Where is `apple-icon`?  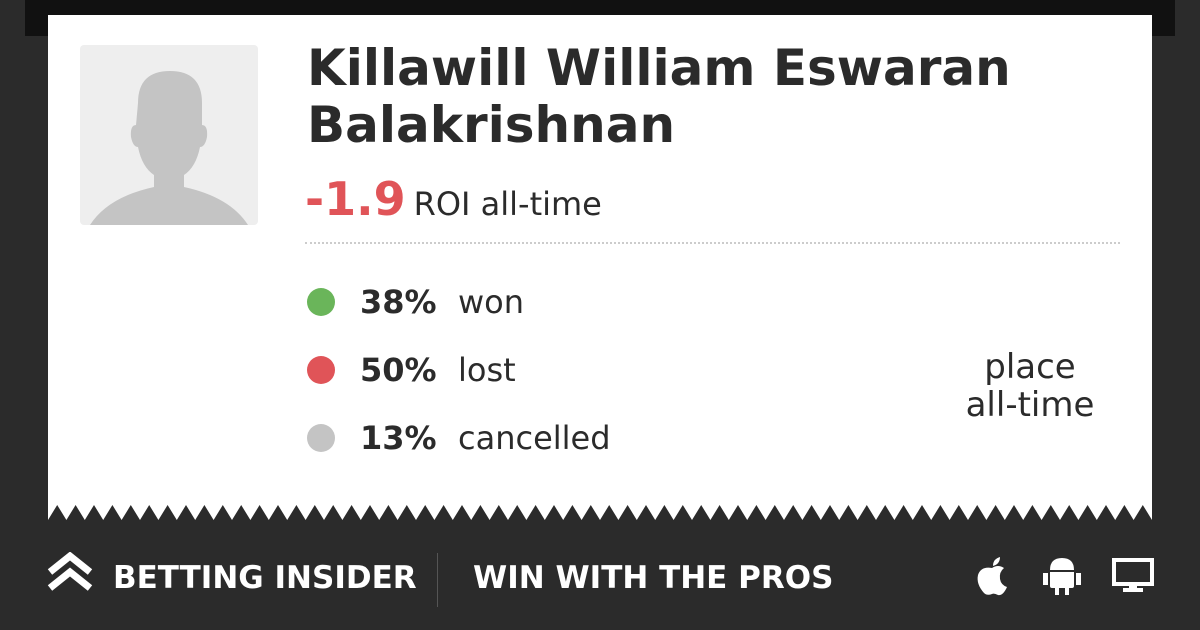 apple-icon is located at coordinates (992, 576).